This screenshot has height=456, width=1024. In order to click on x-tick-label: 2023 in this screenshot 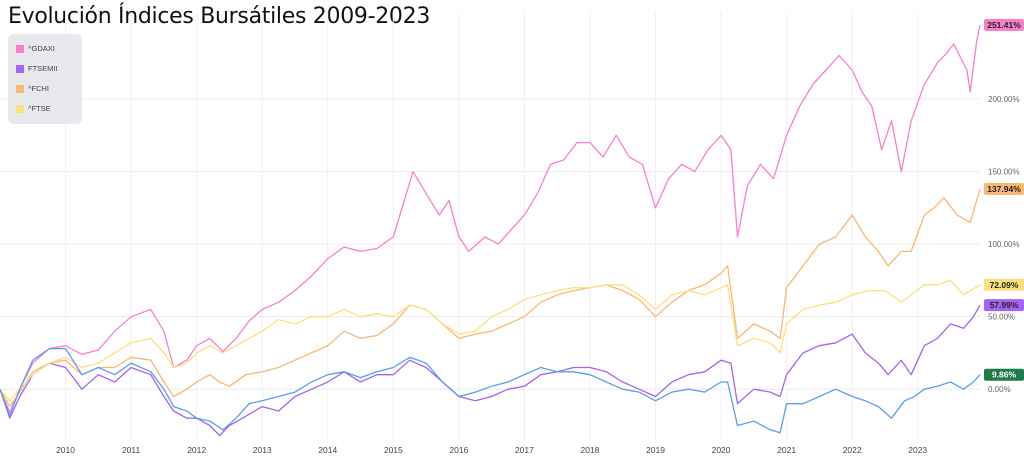, I will do `click(917, 450)`.